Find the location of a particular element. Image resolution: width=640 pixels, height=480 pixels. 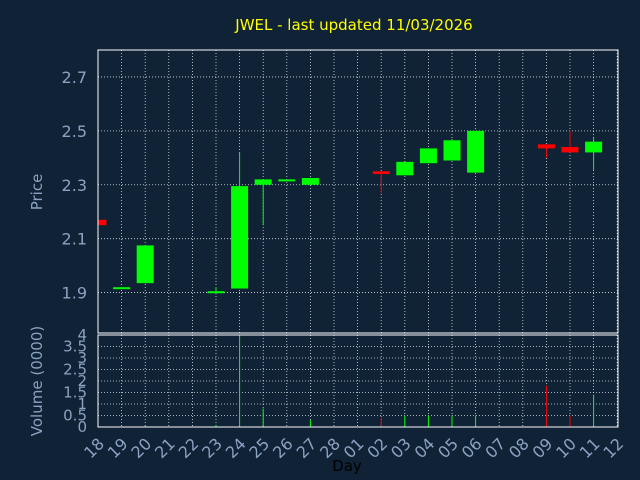

price-tick-label: 2.3 is located at coordinates (74, 185).